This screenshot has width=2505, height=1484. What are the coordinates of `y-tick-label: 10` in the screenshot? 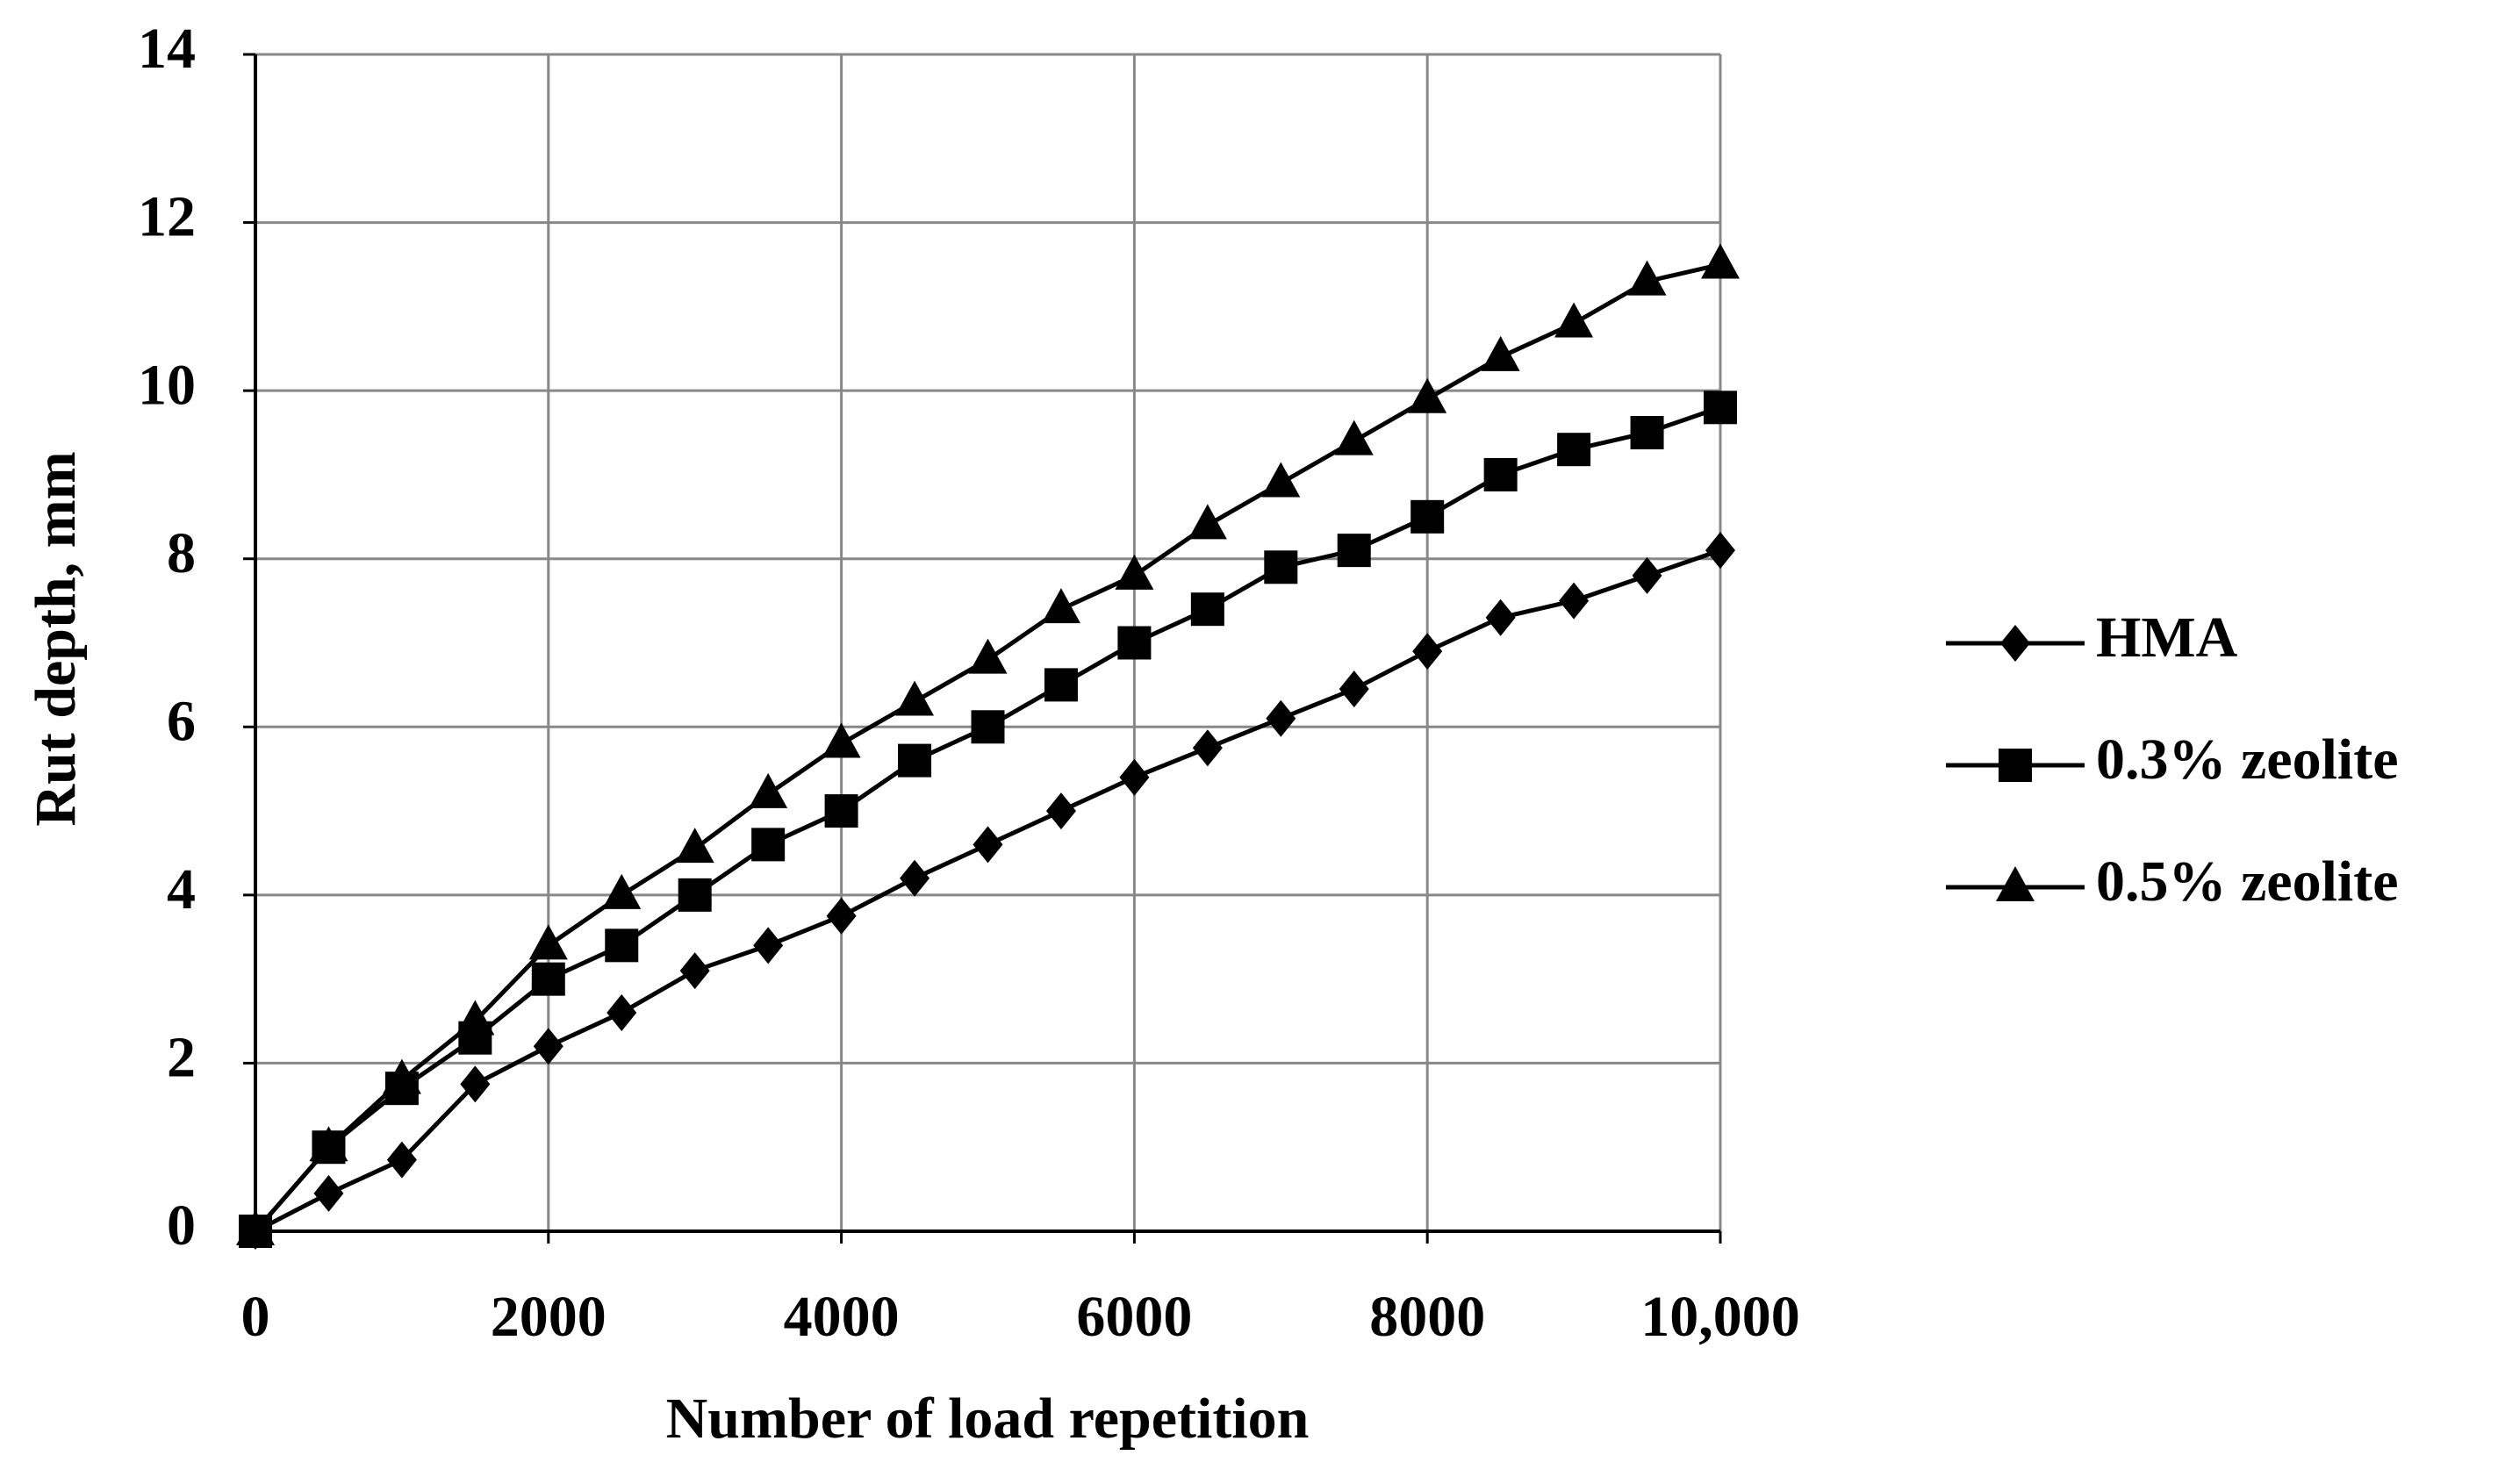 It's located at (167, 385).